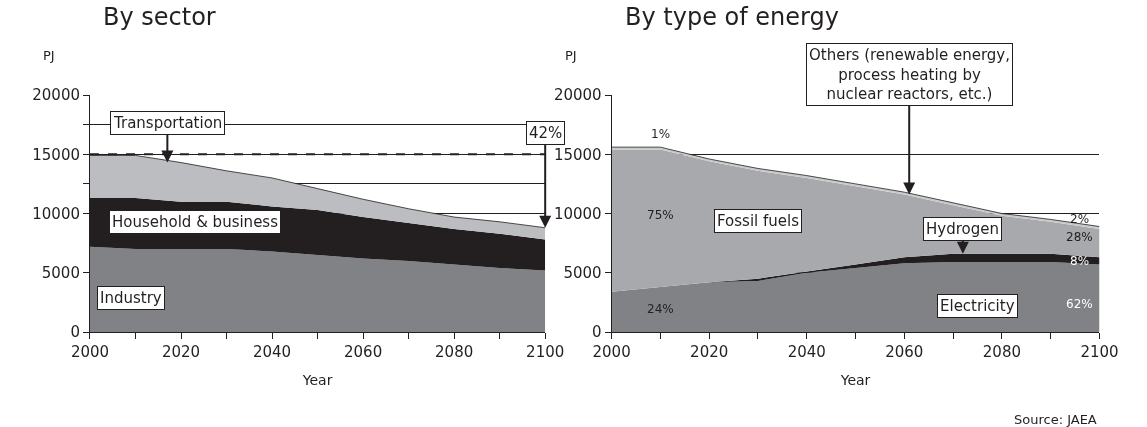  I want to click on annotation: 28%, so click(1079, 237).